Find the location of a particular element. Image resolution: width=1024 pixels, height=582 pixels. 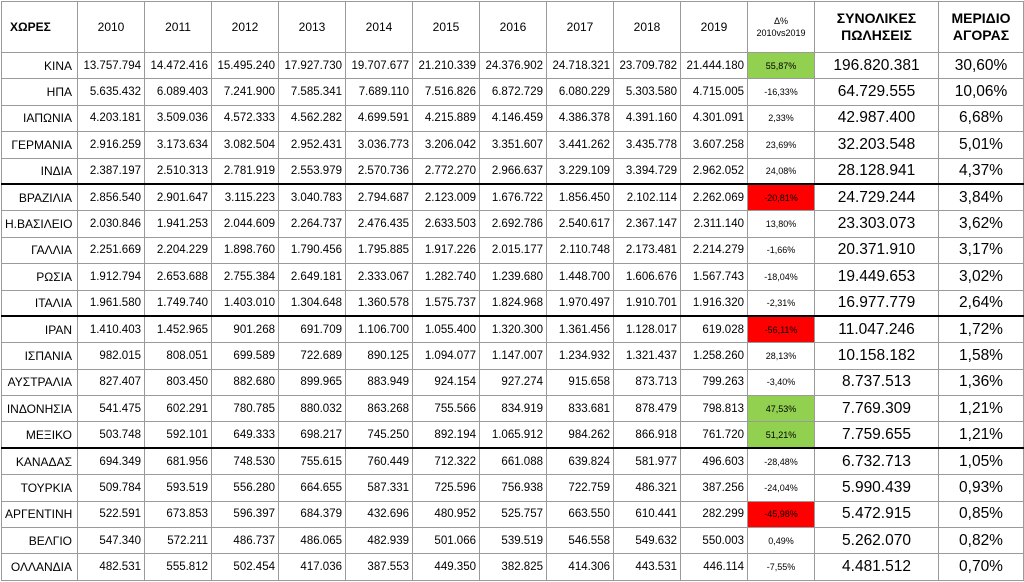

year-value-cell: 2.030.846 is located at coordinates (111, 224).